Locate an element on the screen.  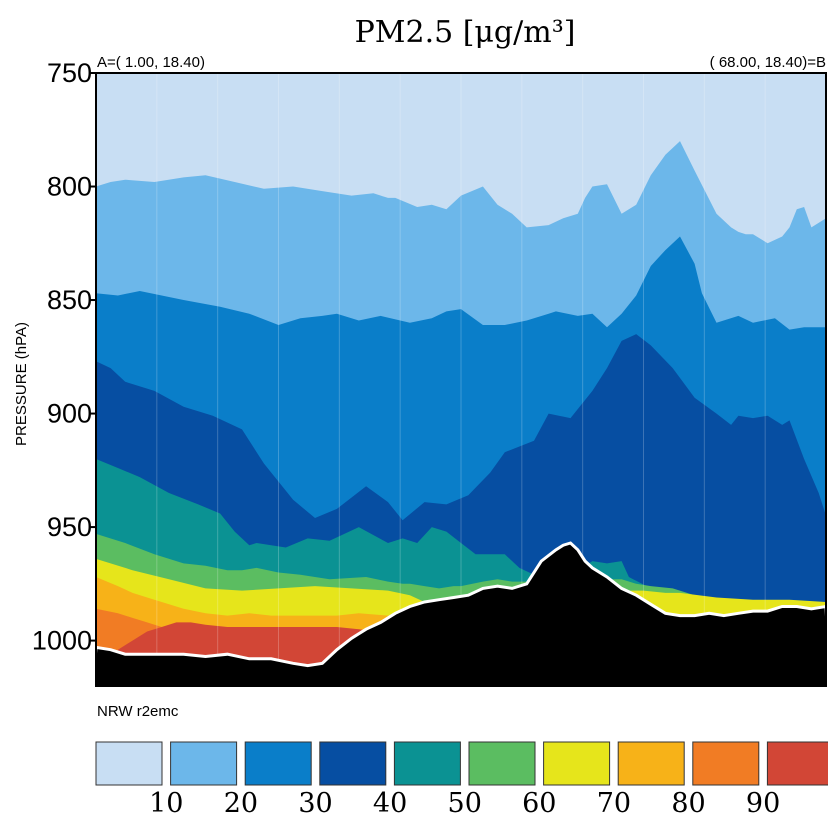
point-b-label: ( 68.00, 18.40)=B is located at coordinates (768, 62).